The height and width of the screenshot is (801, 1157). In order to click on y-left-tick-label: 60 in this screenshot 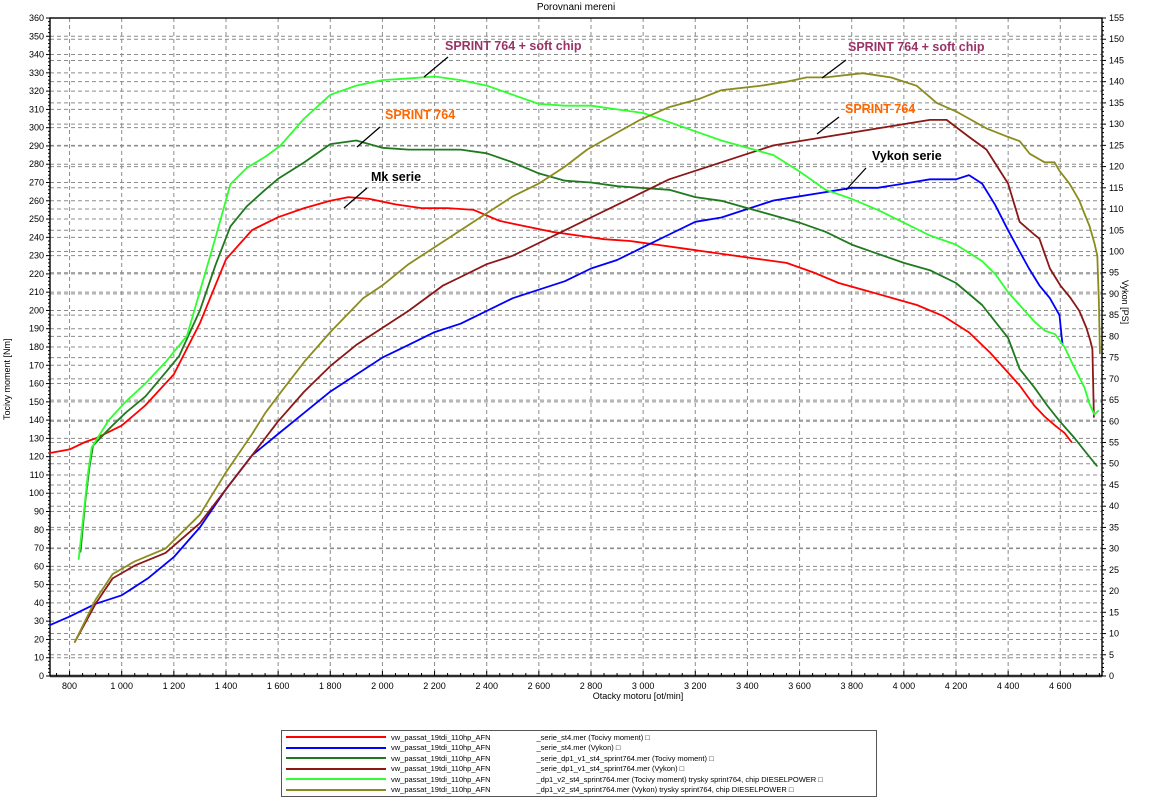, I will do `click(39, 566)`.